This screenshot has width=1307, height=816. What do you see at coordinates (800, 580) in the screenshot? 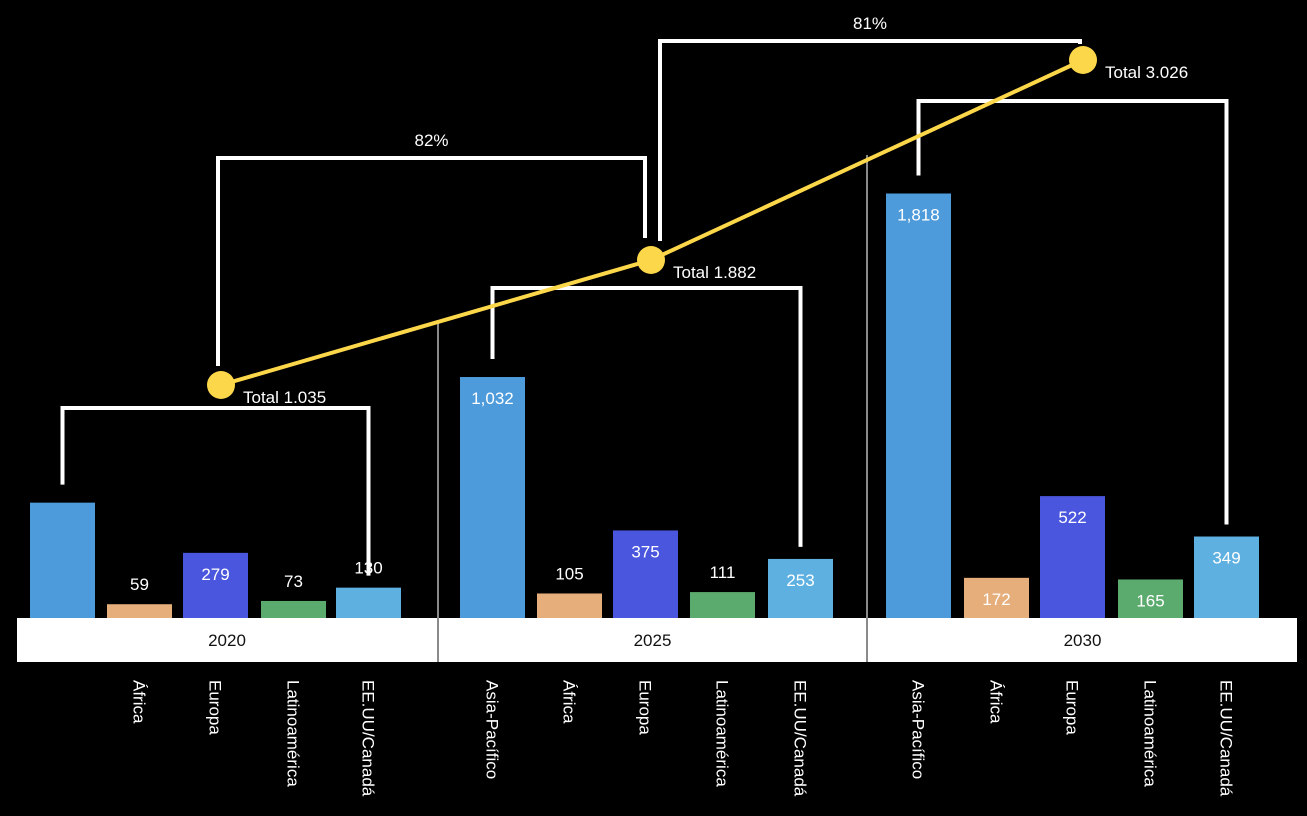
I see `bar-value-label: 253` at bounding box center [800, 580].